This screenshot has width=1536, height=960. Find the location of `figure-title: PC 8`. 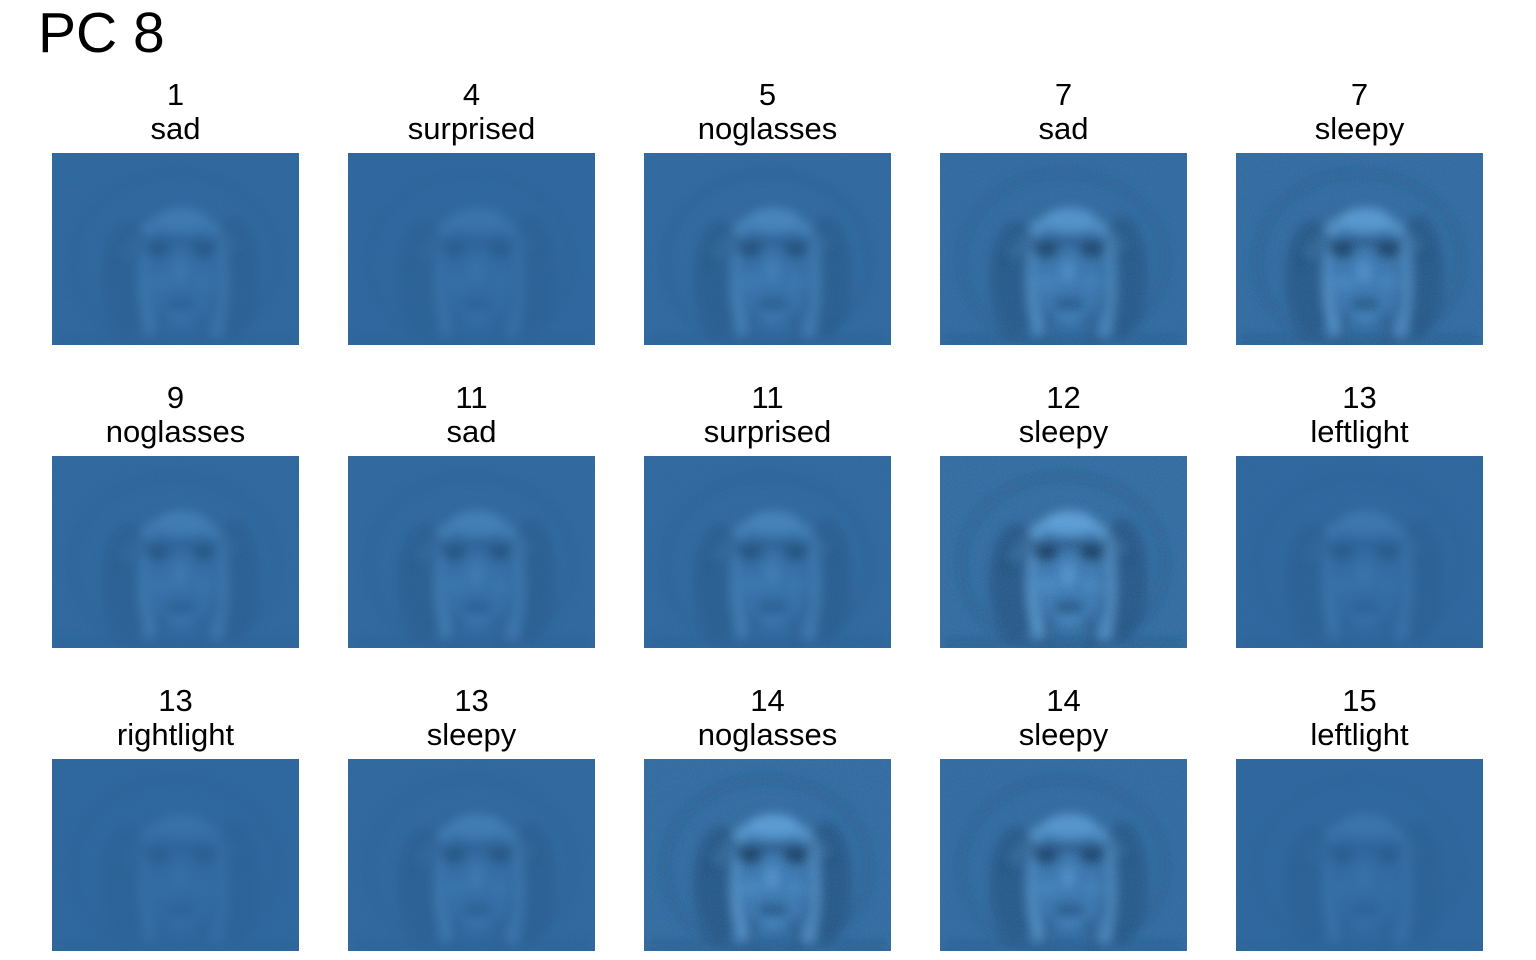

figure-title: PC 8 is located at coordinates (101, 33).